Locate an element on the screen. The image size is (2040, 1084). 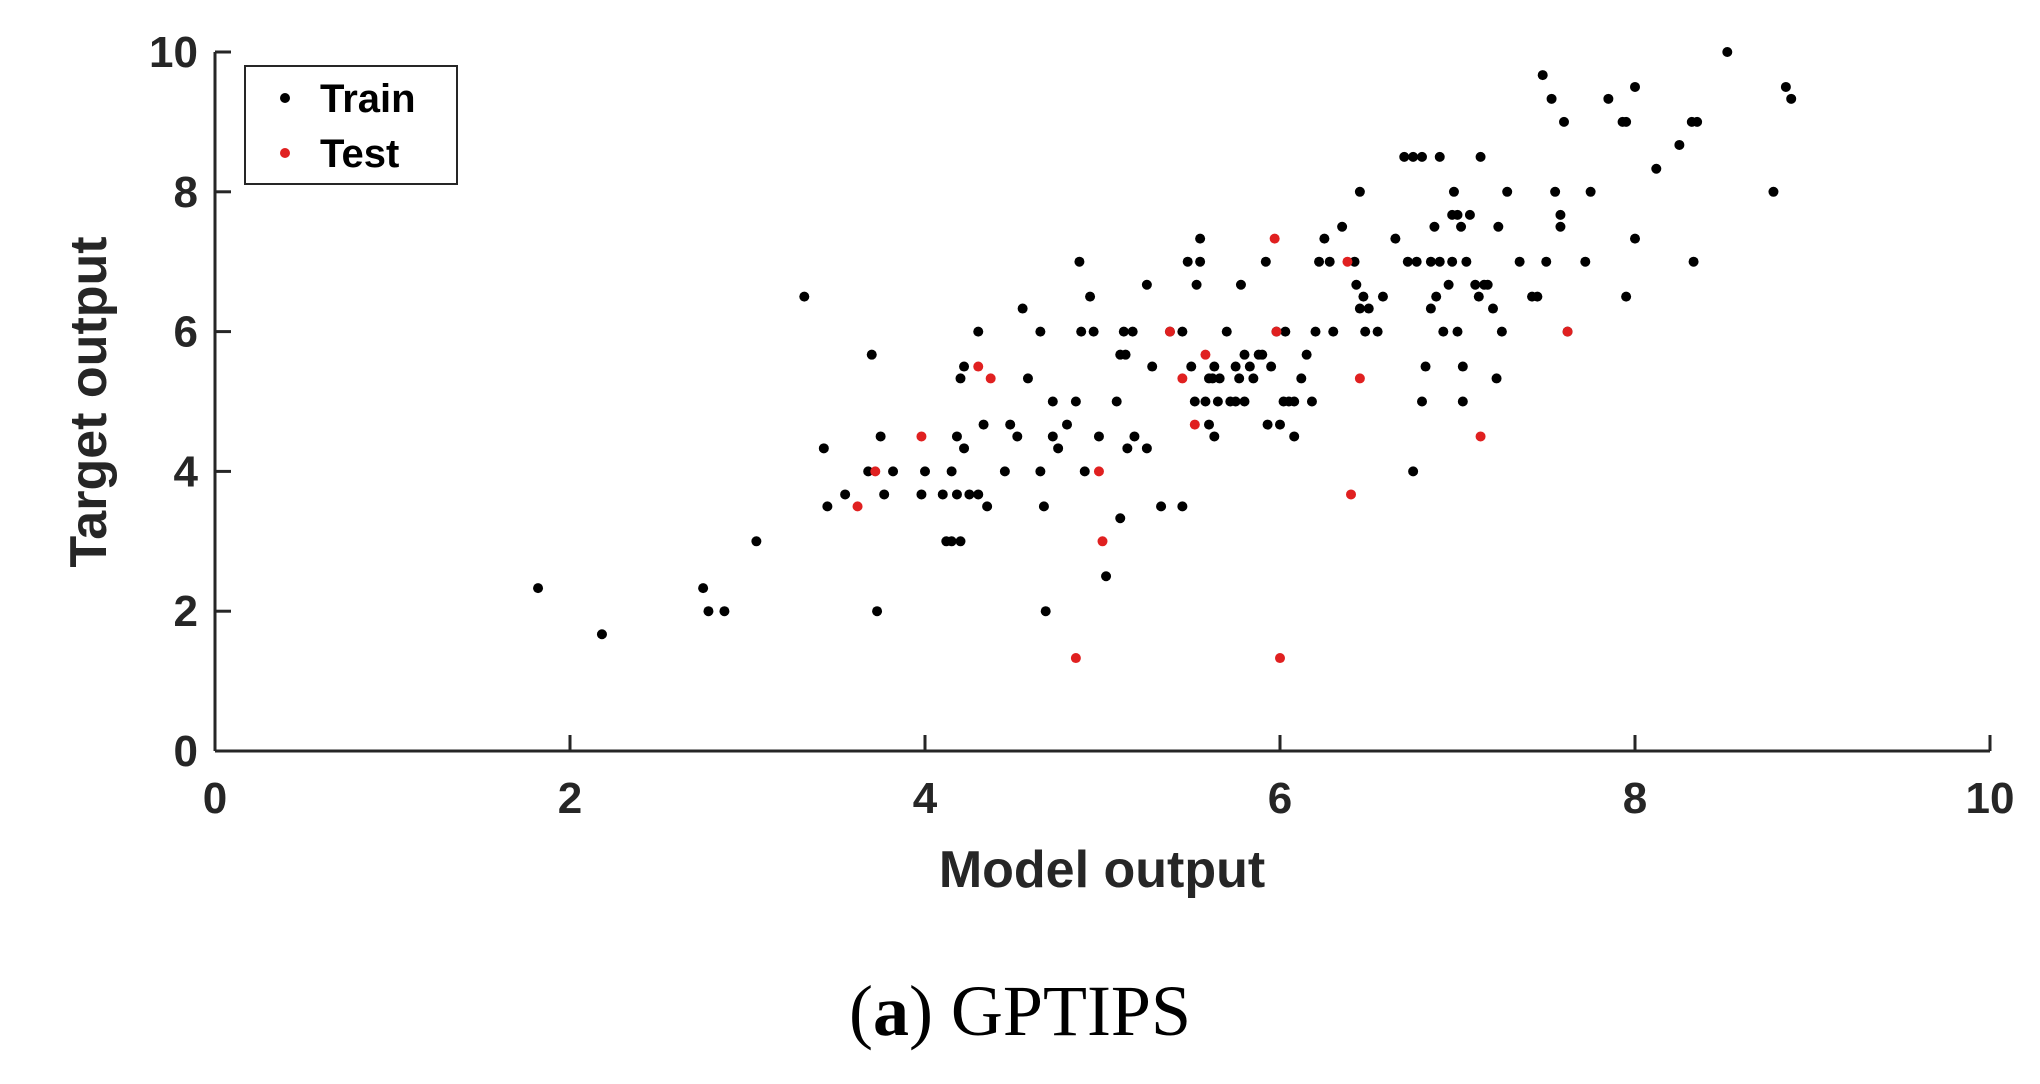
x-axis-title: Model output is located at coordinates (1102, 870).